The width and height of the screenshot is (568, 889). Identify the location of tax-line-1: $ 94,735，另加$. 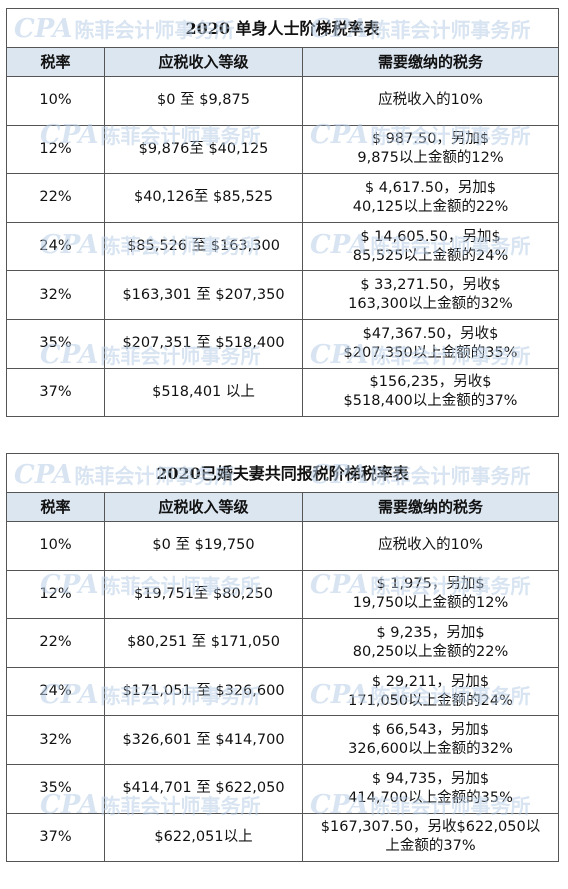
(430, 778).